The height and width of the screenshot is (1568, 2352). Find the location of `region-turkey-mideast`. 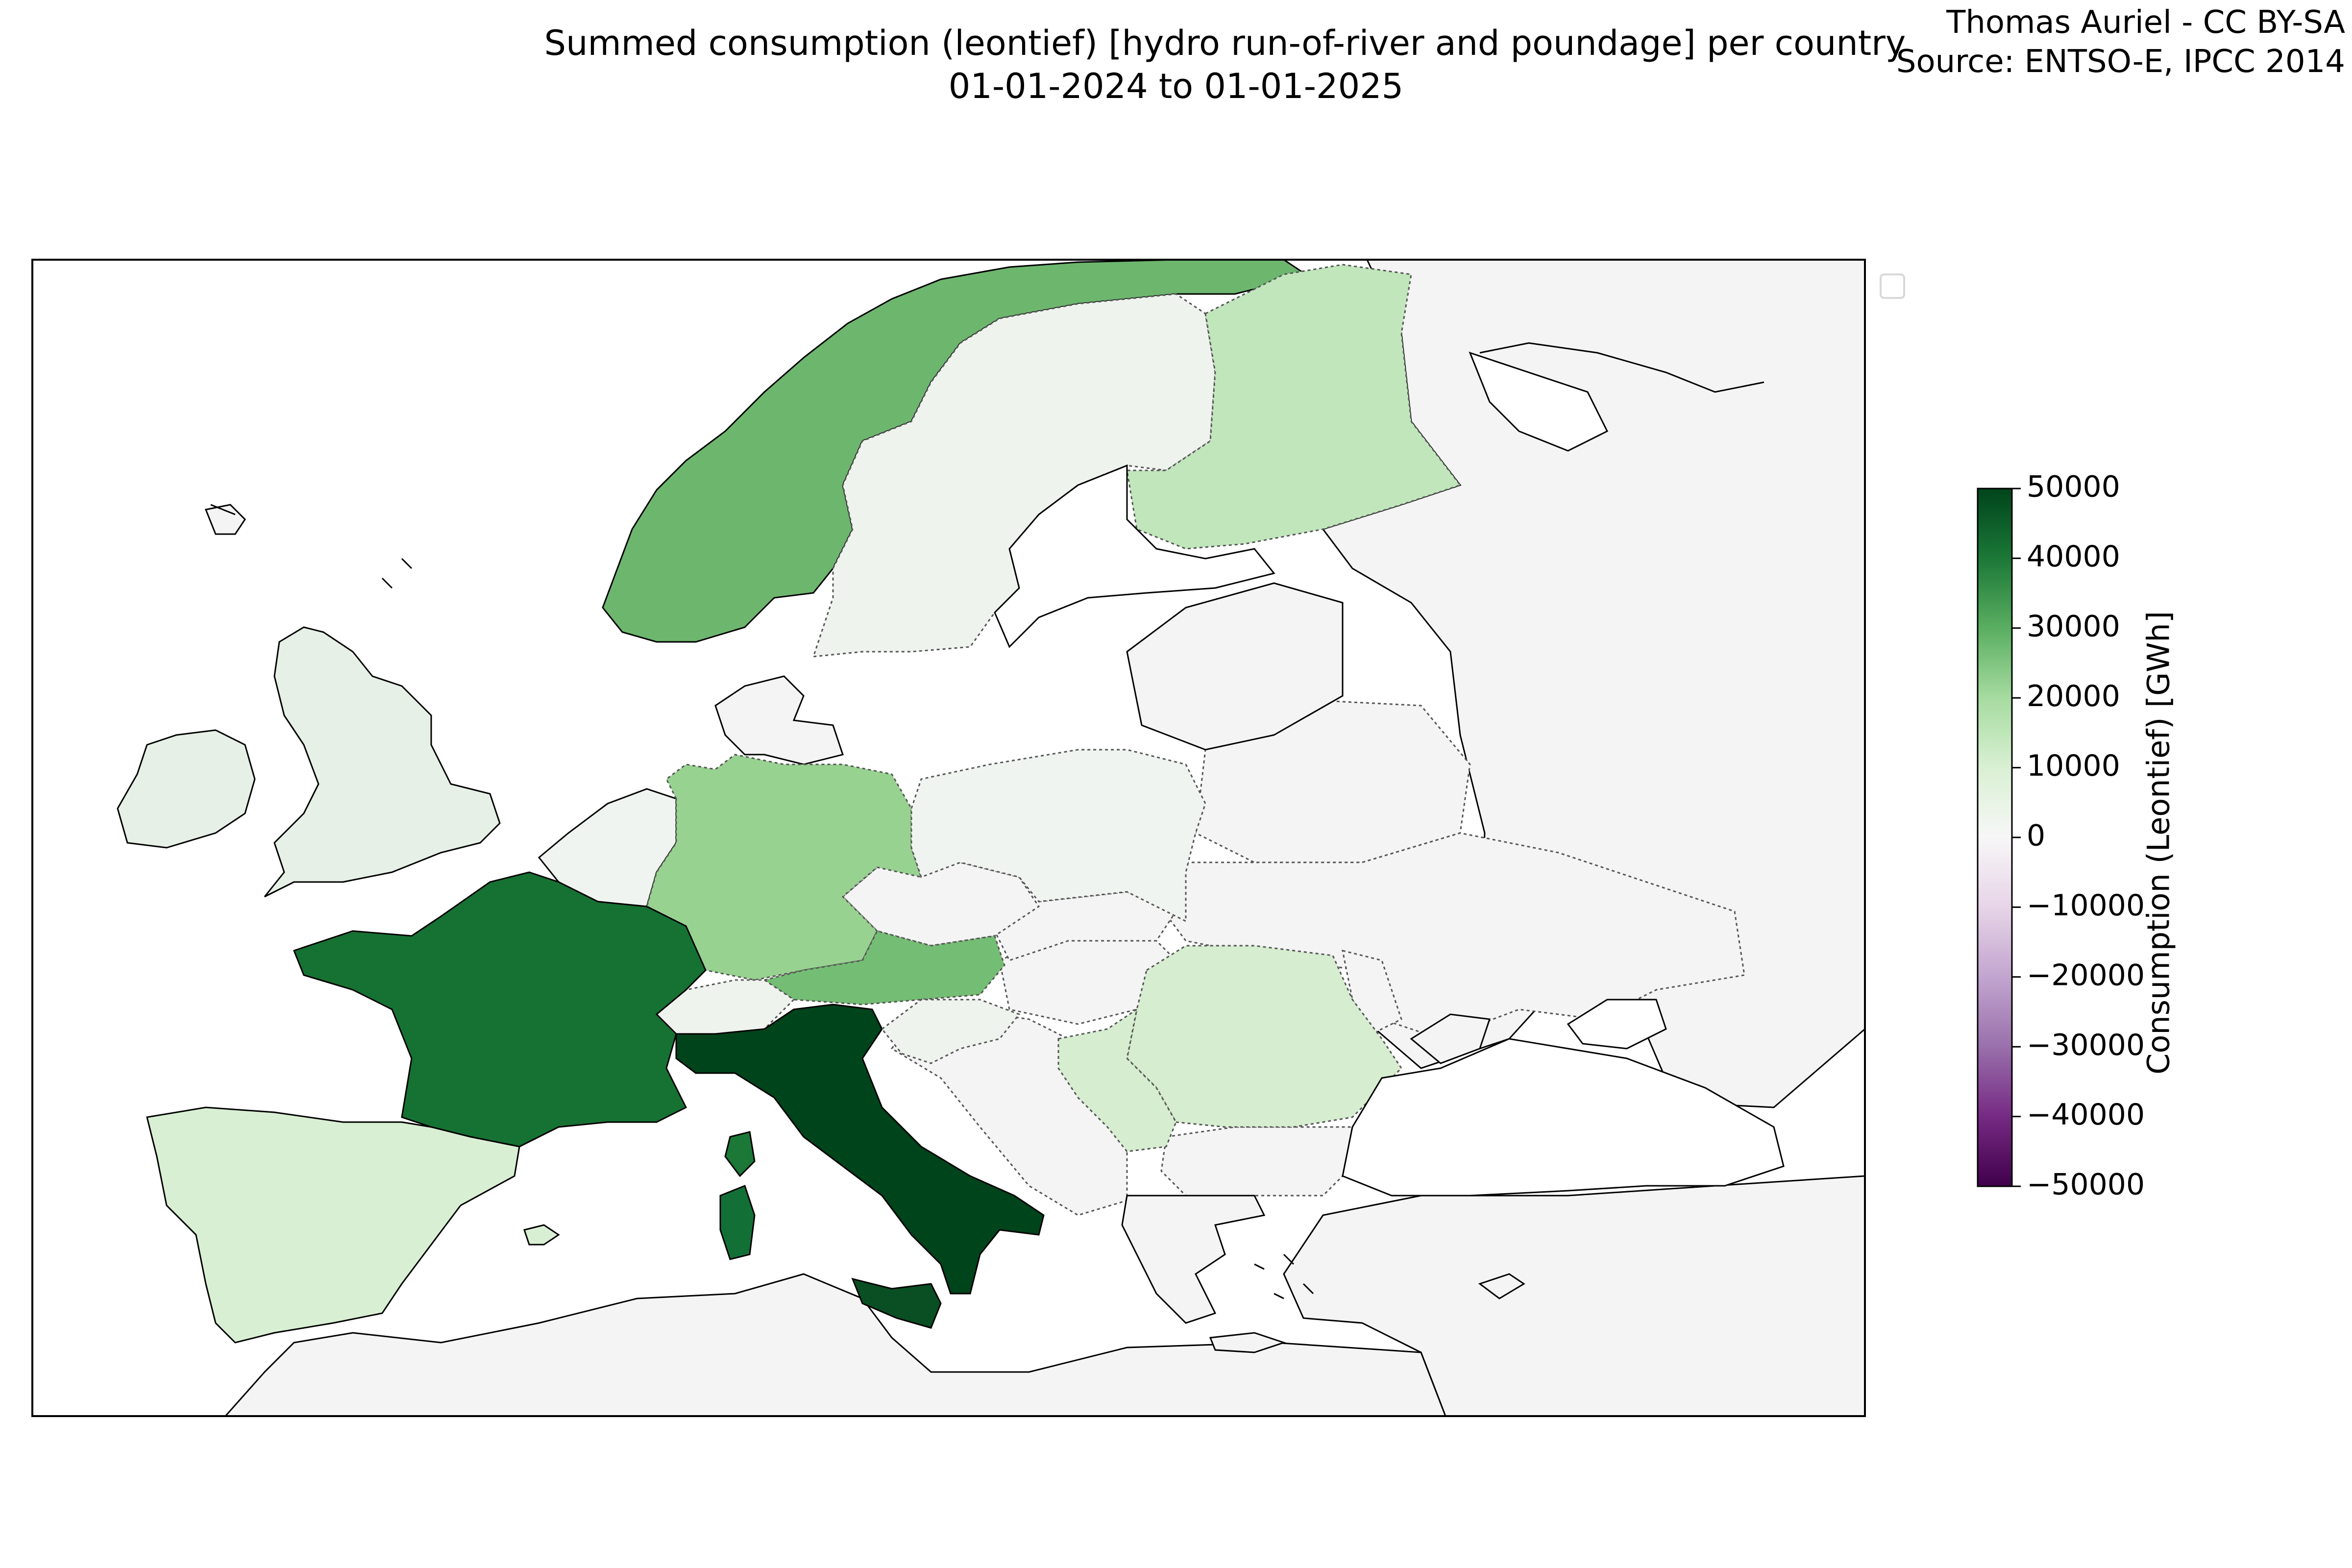

region-turkey-mideast is located at coordinates (1574, 1295).